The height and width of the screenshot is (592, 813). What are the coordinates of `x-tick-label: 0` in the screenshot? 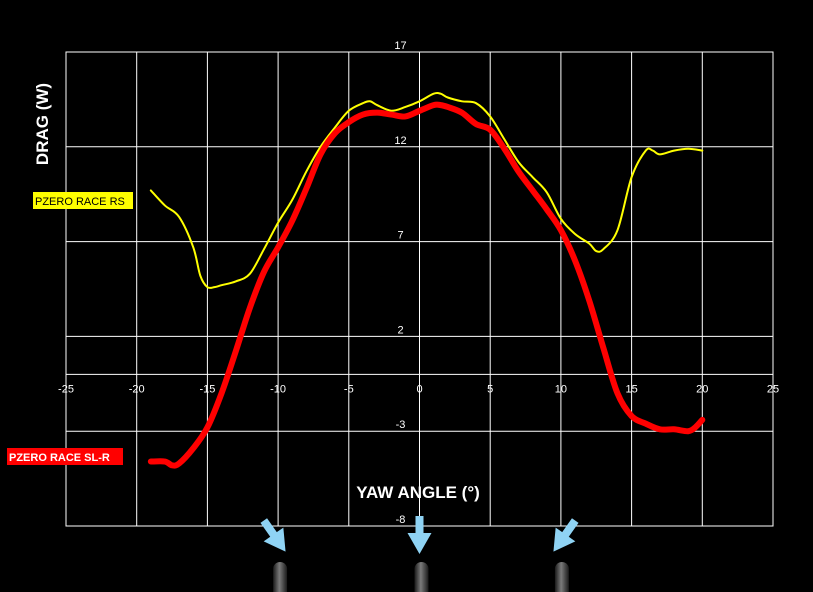 It's located at (419, 389).